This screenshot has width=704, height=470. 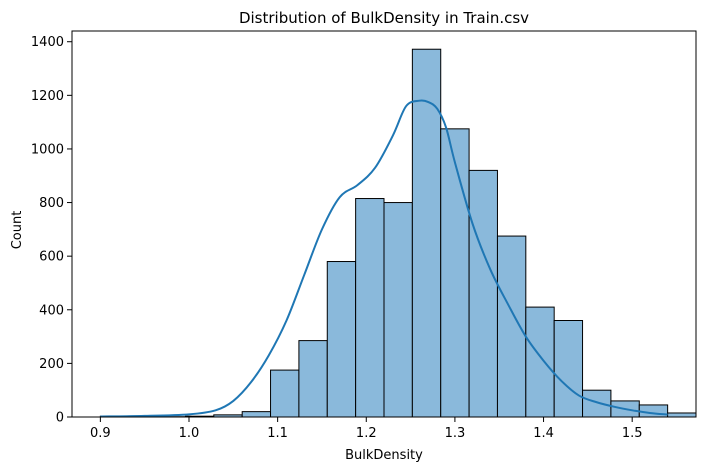 I want to click on x-axis: 0.9 1.0 1.1 1.2 1.3 1.4 1.5, so click(x=366, y=429).